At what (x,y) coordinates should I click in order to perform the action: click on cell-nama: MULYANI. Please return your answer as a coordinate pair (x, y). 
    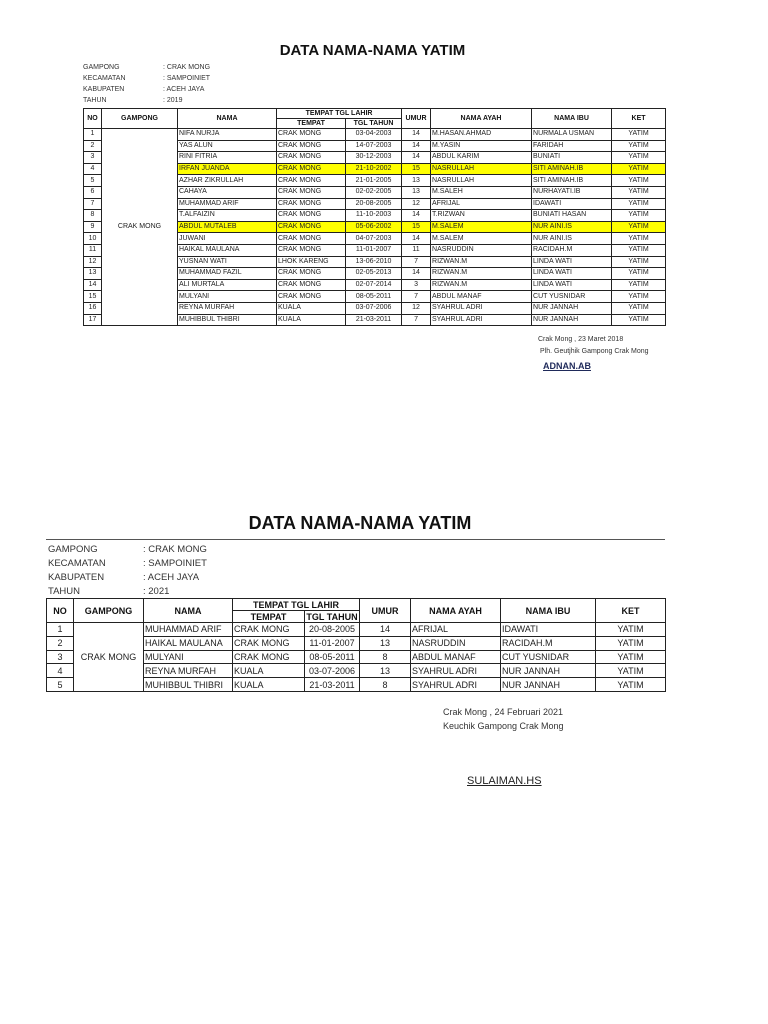
    Looking at the image, I should click on (227, 296).